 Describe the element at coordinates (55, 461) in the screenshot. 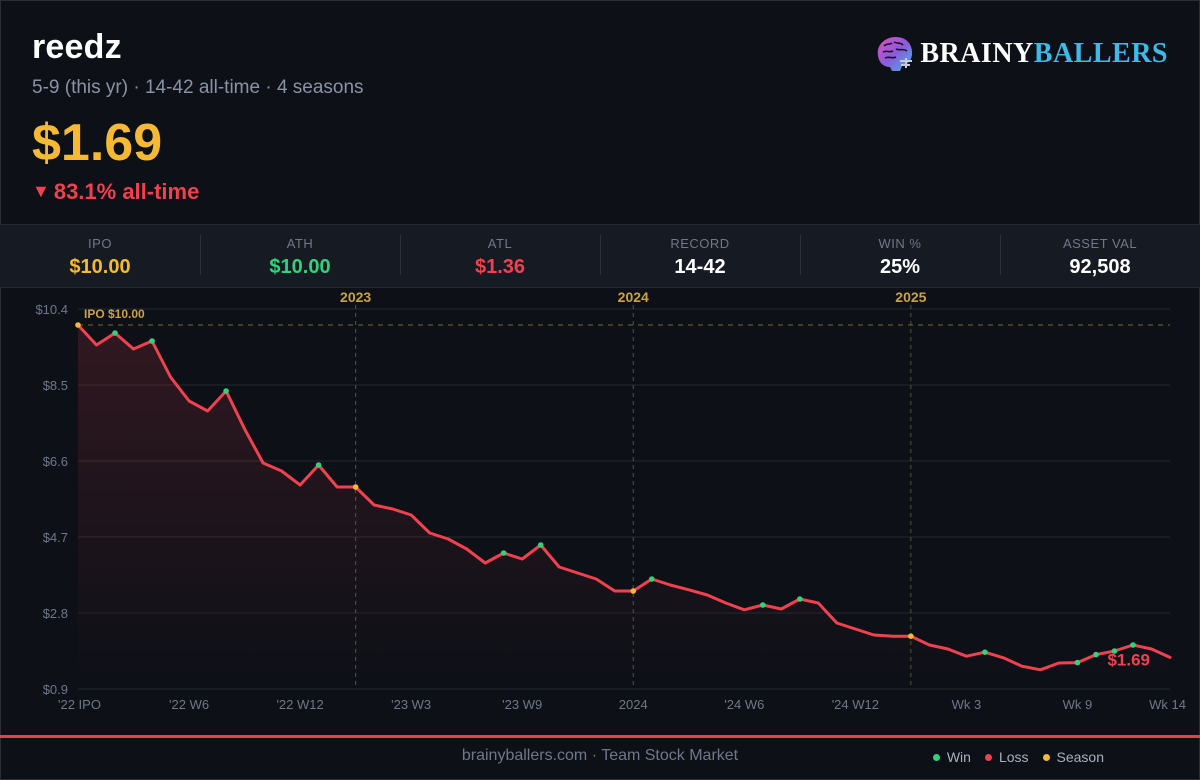

I see `y-tick-label: $6.6` at that location.